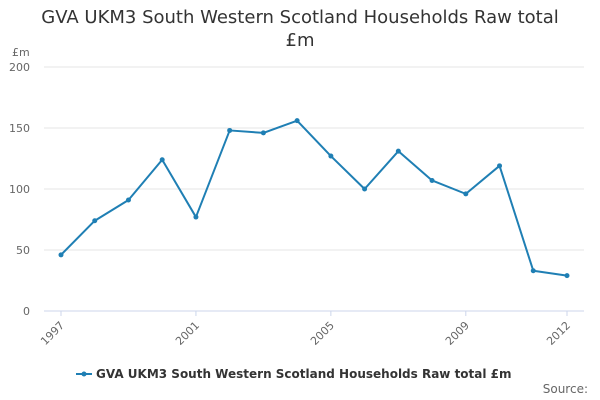  I want to click on y-tick-label: 0, so click(26, 311).